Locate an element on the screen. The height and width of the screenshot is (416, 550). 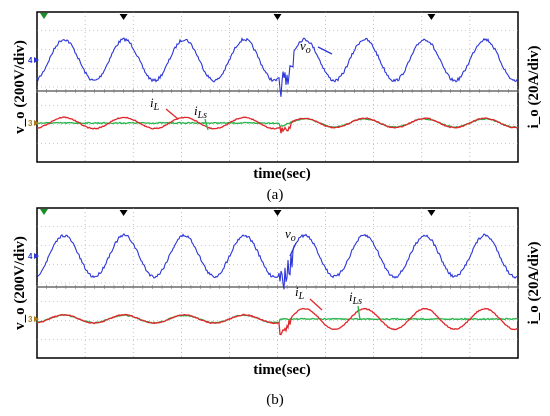
panel-caption: (b) is located at coordinates (275, 400).